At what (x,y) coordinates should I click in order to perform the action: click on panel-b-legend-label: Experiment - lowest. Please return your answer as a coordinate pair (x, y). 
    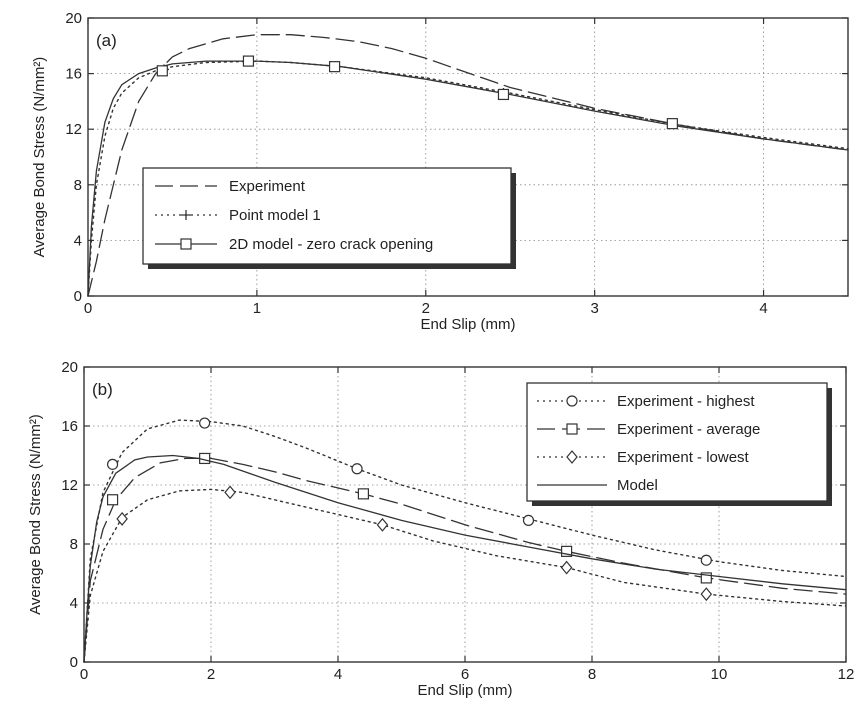
    Looking at the image, I should click on (683, 457).